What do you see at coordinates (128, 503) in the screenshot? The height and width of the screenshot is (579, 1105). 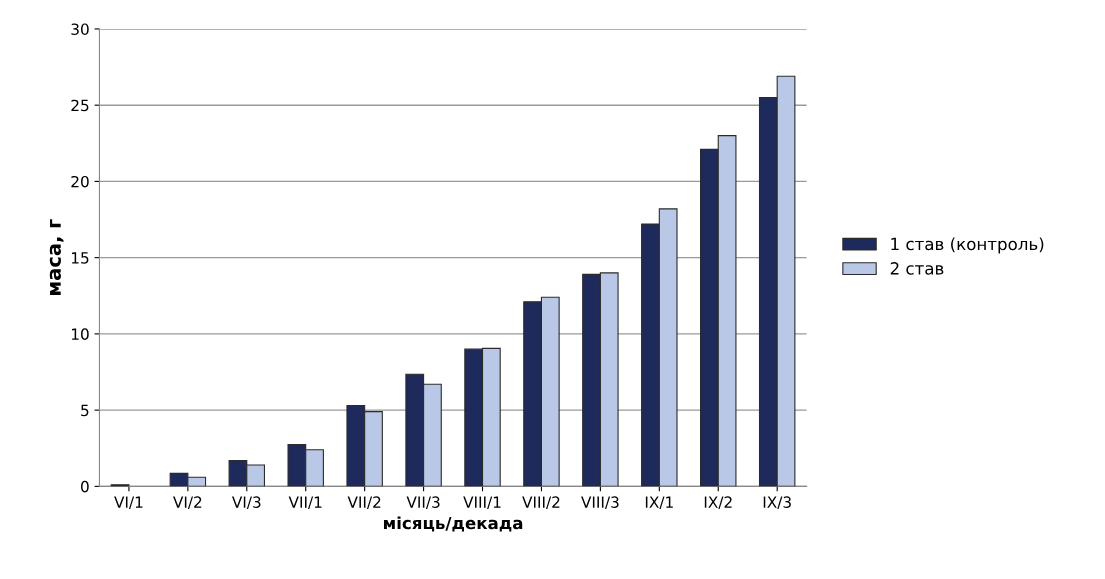 I see `x-tick-label: VI/1` at bounding box center [128, 503].